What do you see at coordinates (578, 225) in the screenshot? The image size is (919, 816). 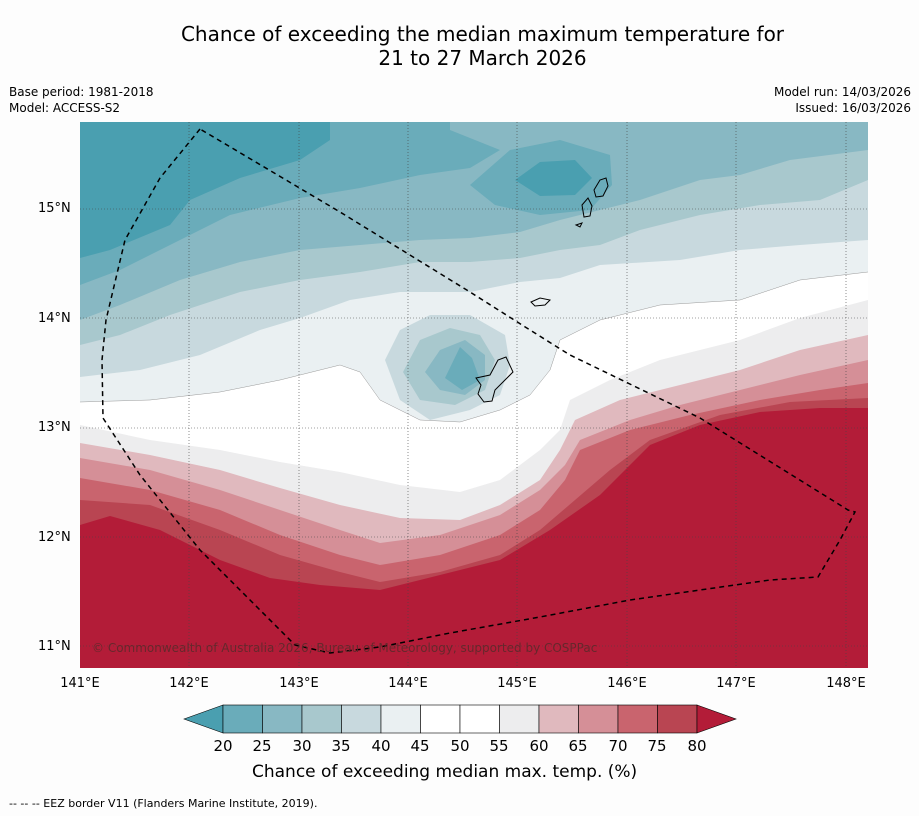 I see `island-aguijan` at bounding box center [578, 225].